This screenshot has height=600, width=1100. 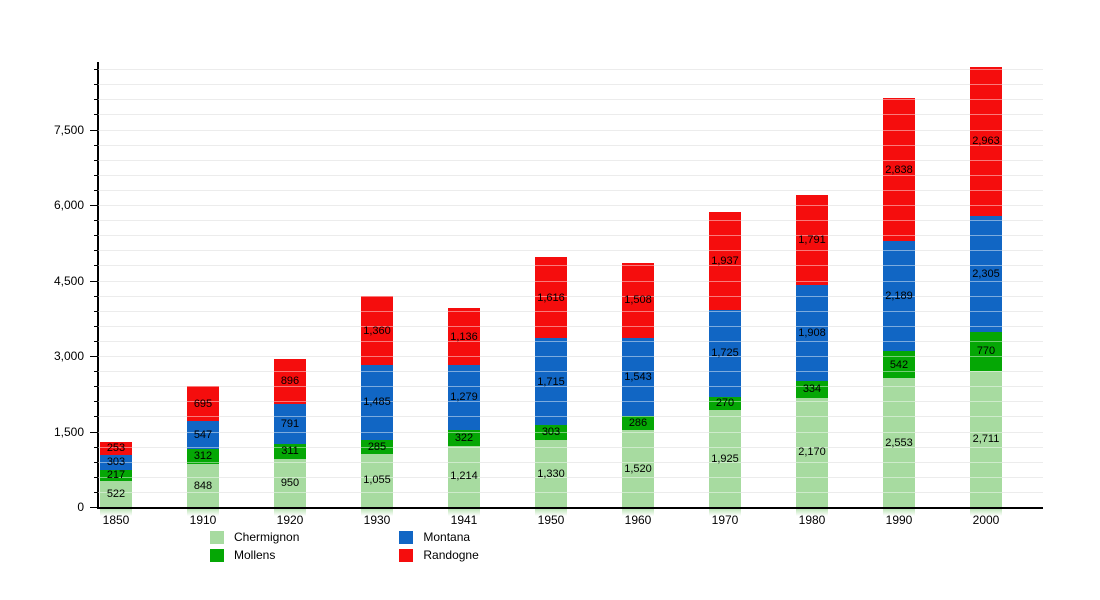 I want to click on bar-value-label: 950, so click(x=290, y=483).